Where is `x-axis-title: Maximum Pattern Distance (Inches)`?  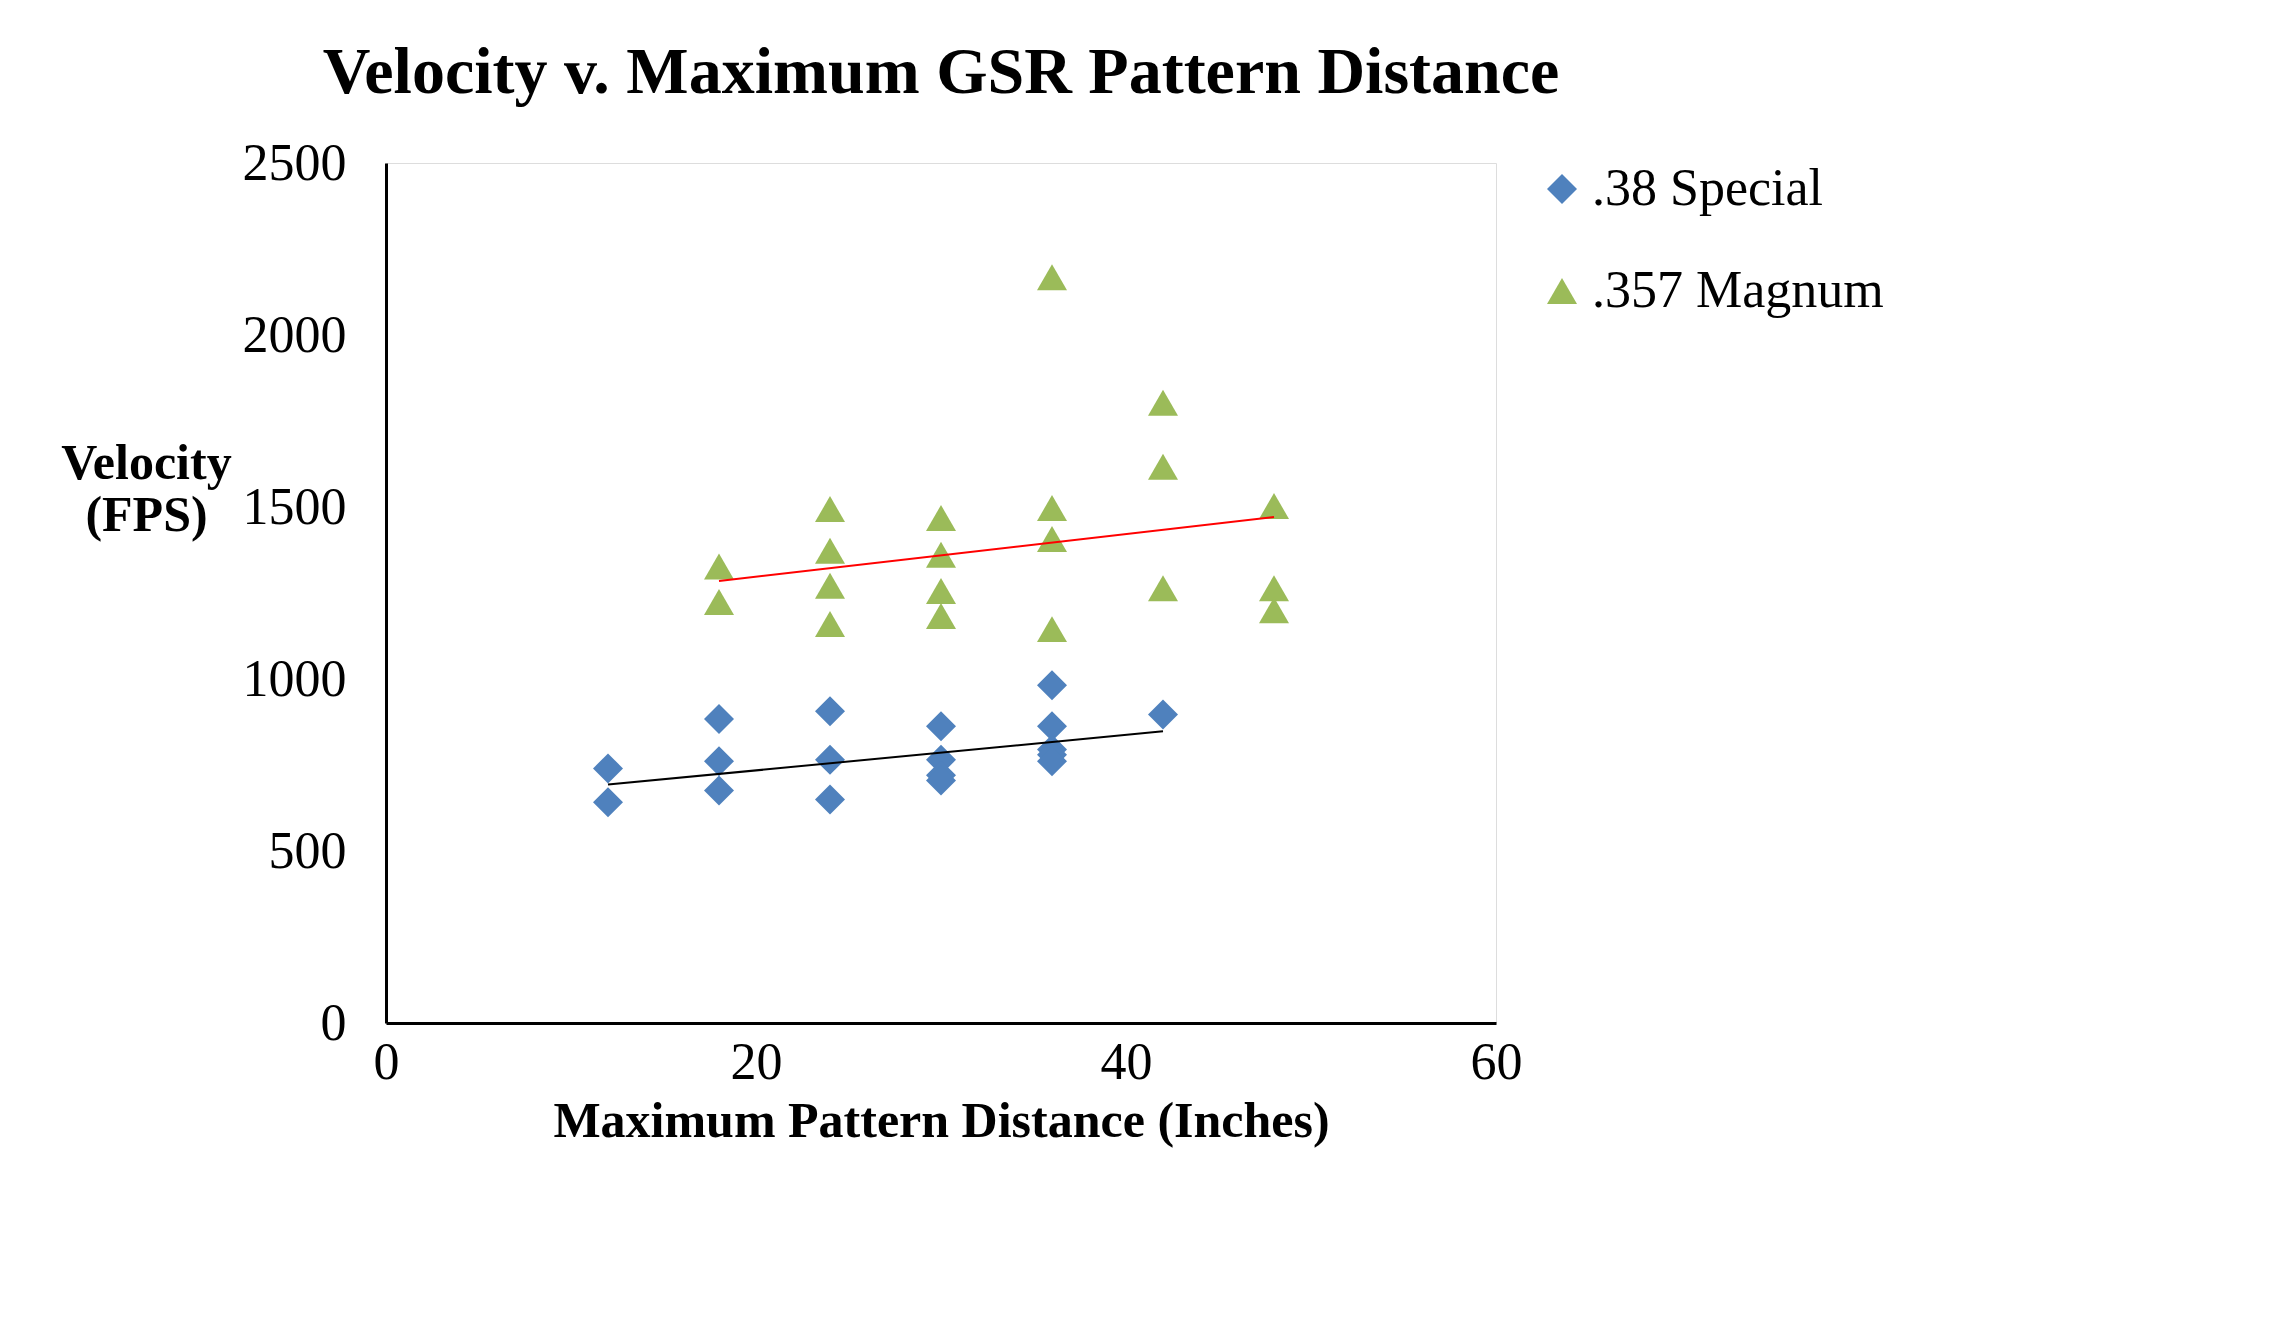
x-axis-title: Maximum Pattern Distance (Inches) is located at coordinates (941, 1119).